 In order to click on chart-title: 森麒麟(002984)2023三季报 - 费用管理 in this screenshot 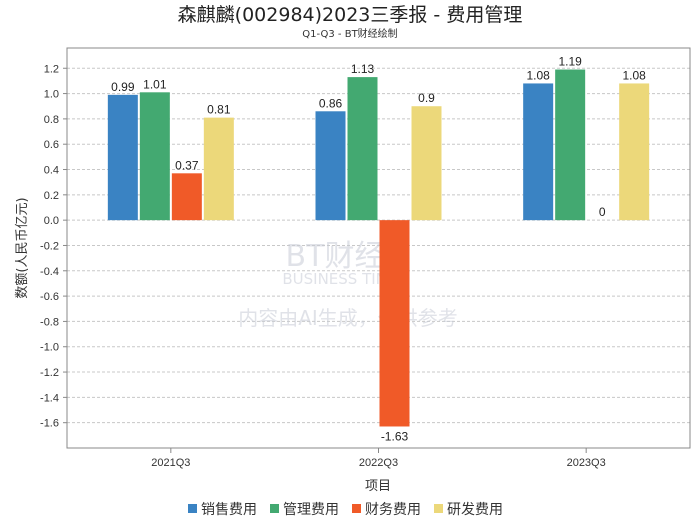, I will do `click(350, 15)`.